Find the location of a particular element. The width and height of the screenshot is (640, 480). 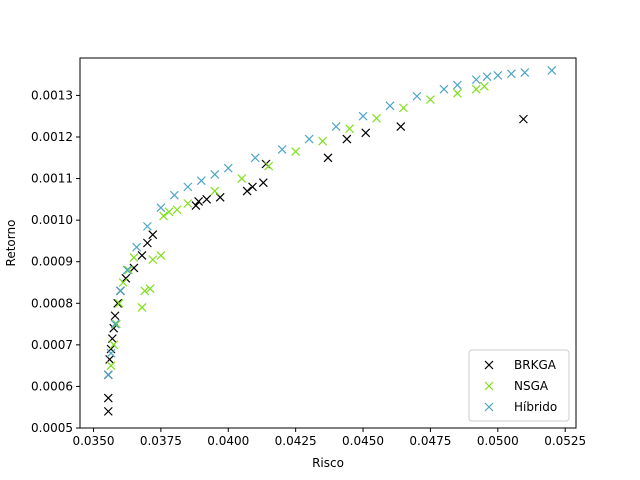

y-tick-label: 0.0006 is located at coordinates (52, 386).